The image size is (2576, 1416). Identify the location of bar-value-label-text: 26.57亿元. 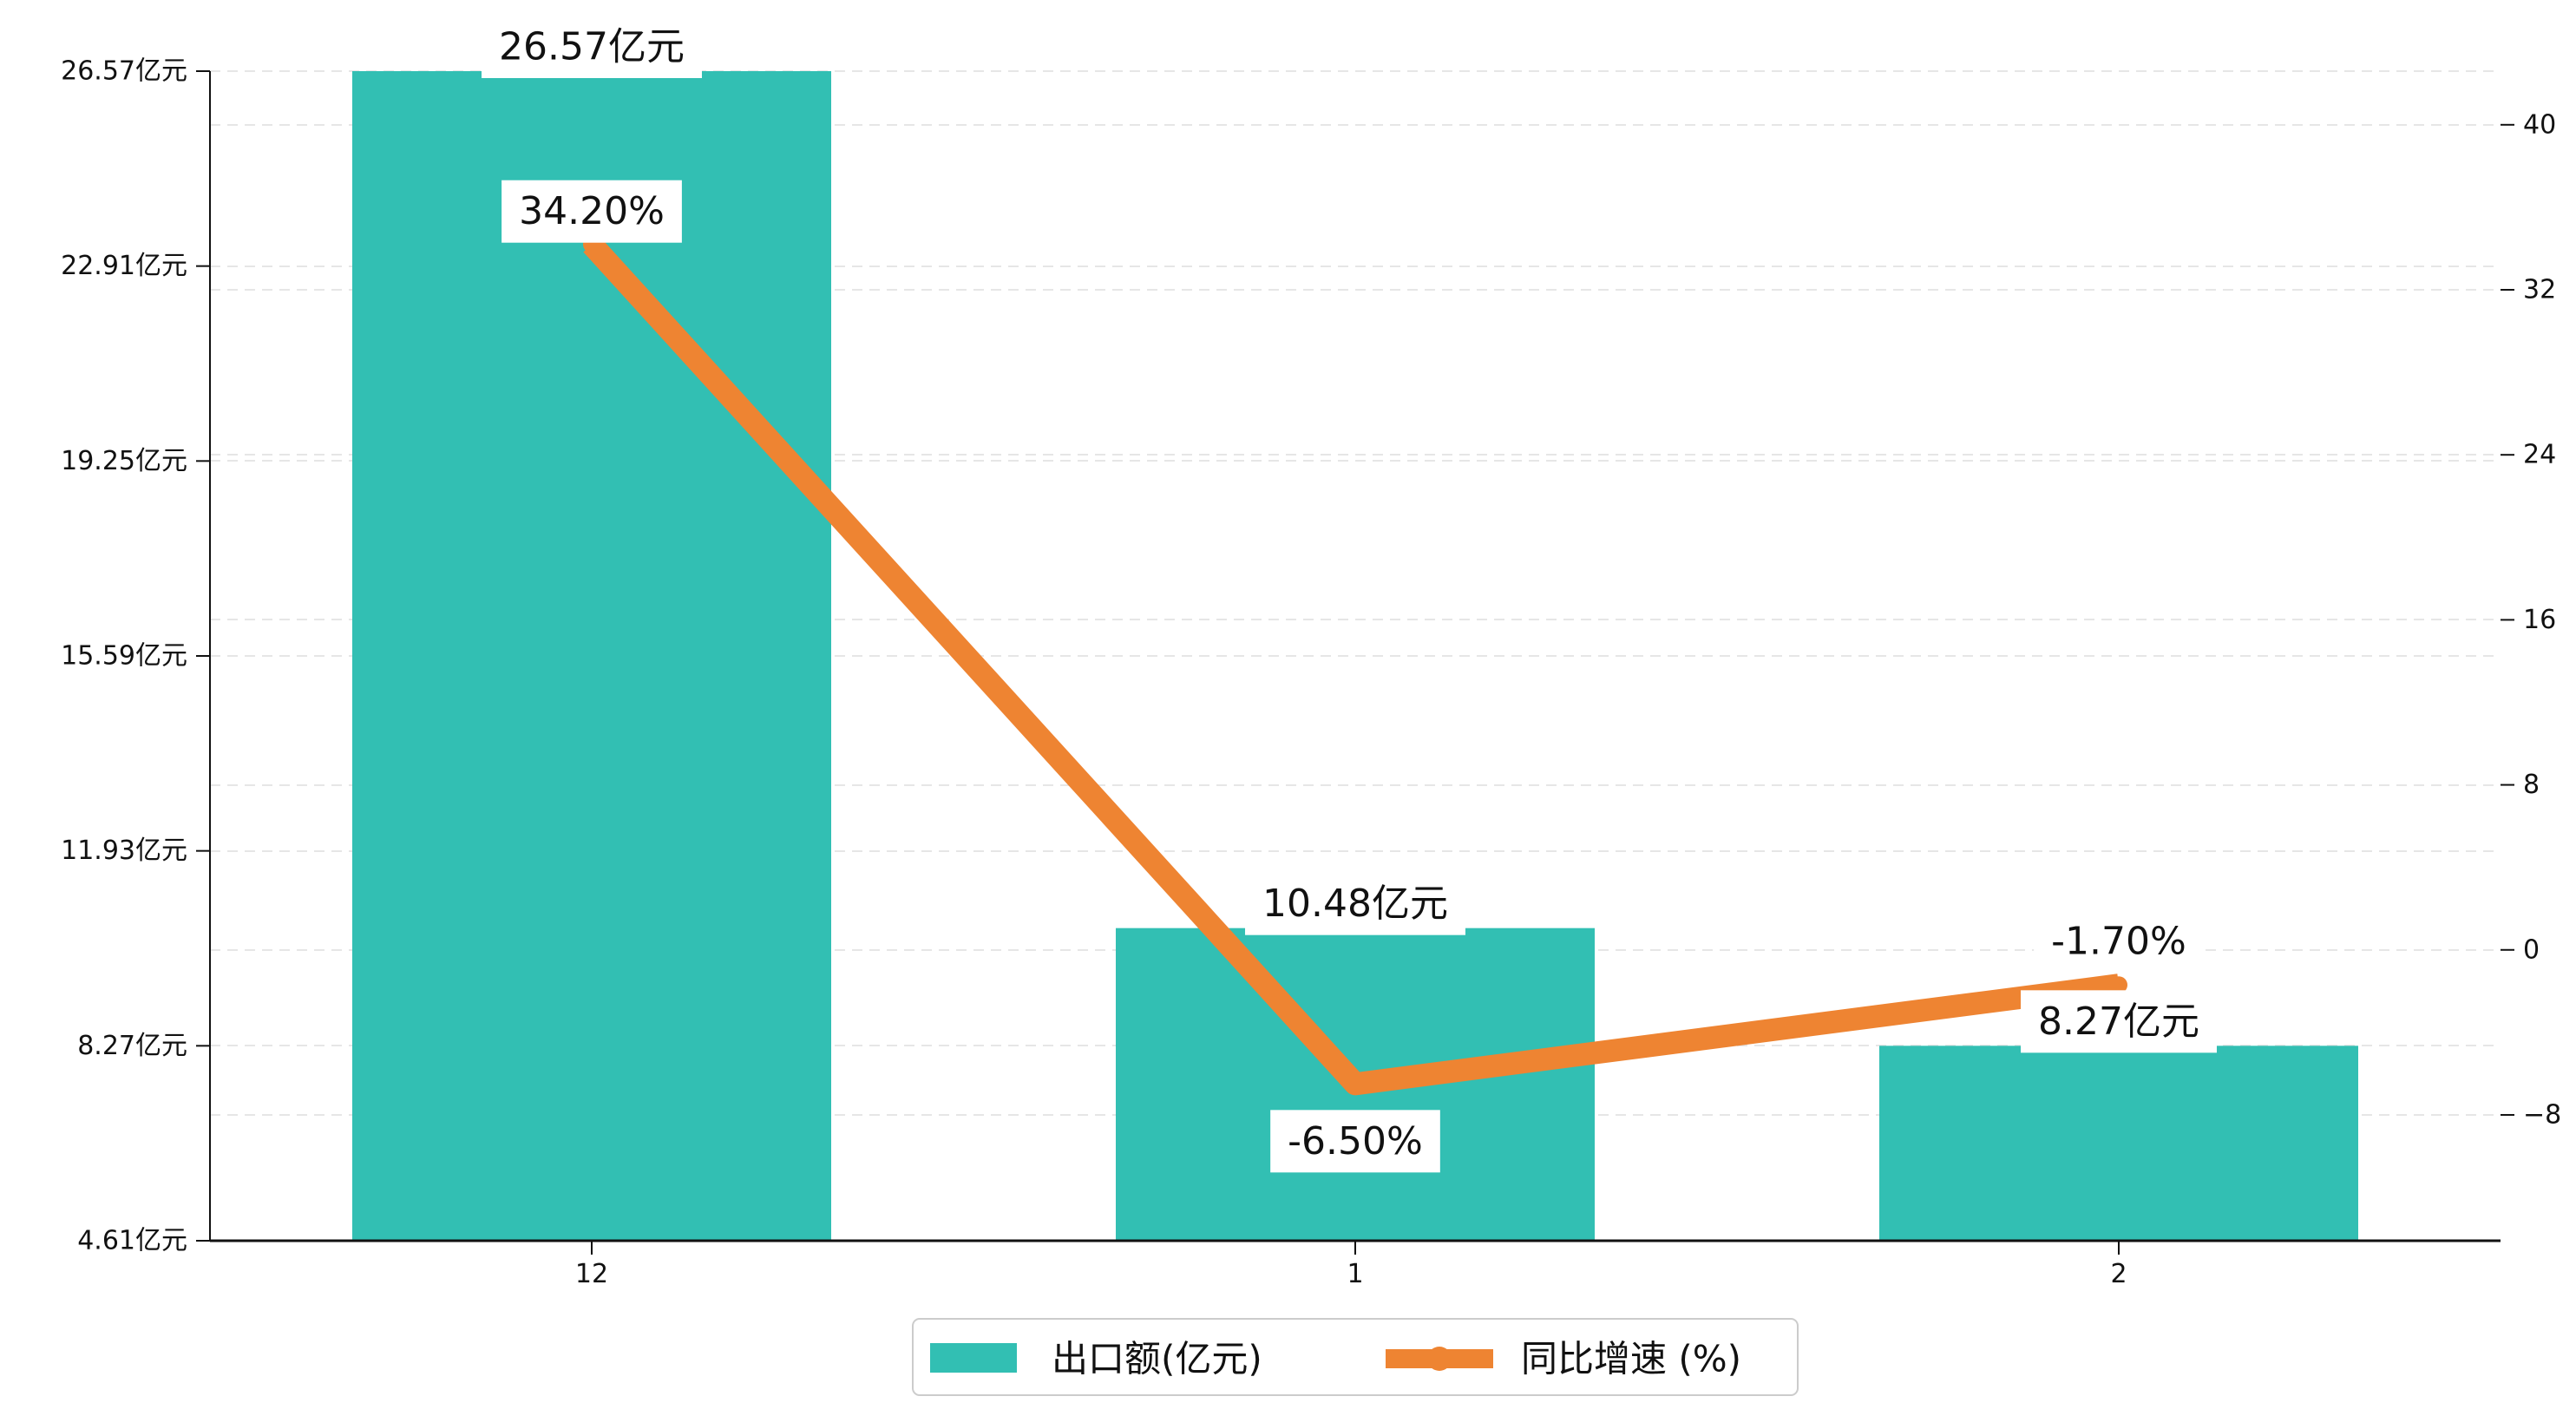
(592, 47).